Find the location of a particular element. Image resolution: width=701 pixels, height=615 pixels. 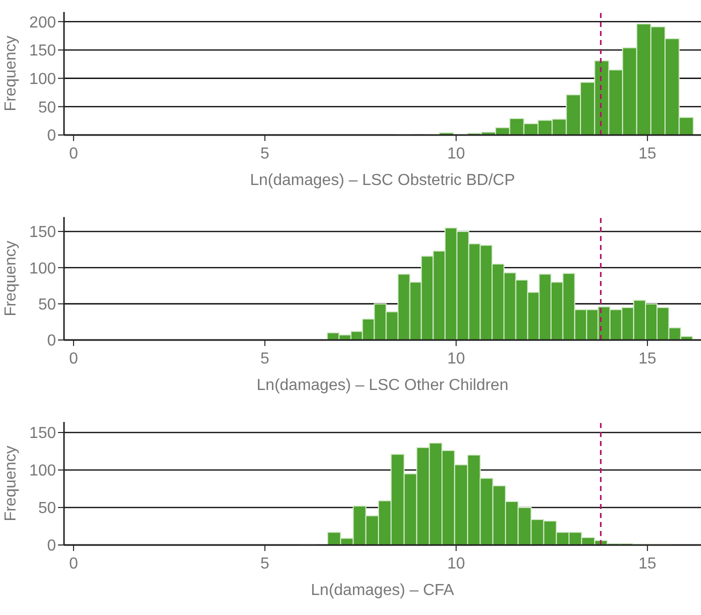

x-axis-title: Ln(damages) – LSC Other Children is located at coordinates (382, 385).